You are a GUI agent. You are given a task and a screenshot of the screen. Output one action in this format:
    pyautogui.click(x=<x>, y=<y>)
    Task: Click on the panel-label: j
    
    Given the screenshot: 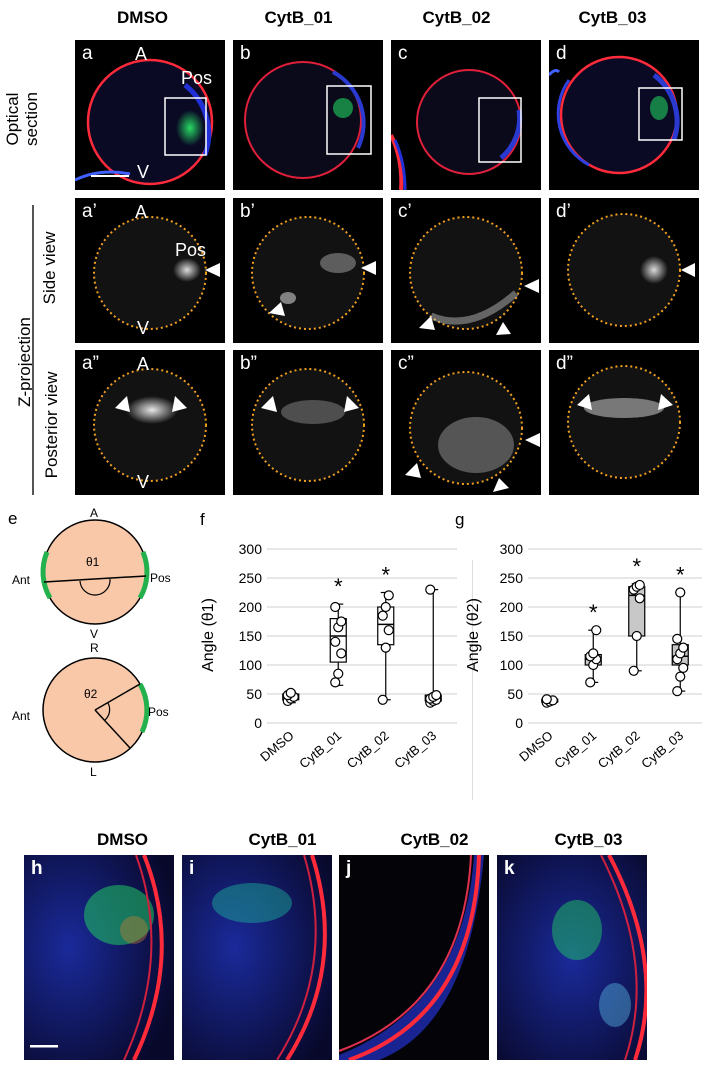 What is the action you would take?
    pyautogui.click(x=349, y=868)
    